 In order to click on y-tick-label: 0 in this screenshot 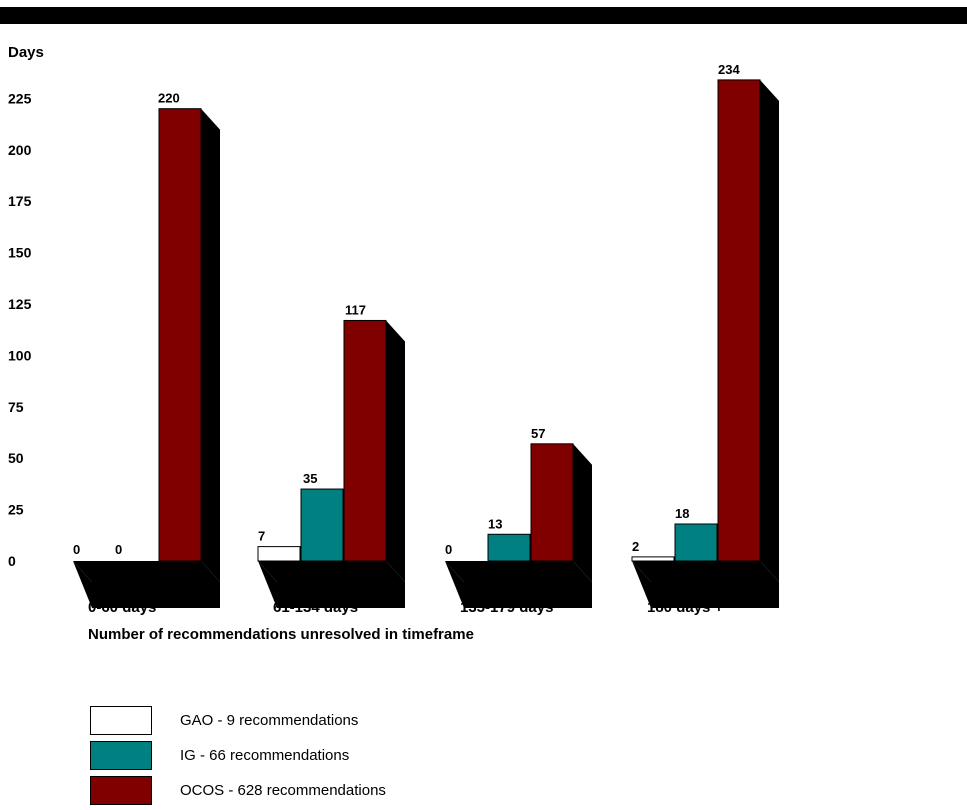, I will do `click(12, 561)`.